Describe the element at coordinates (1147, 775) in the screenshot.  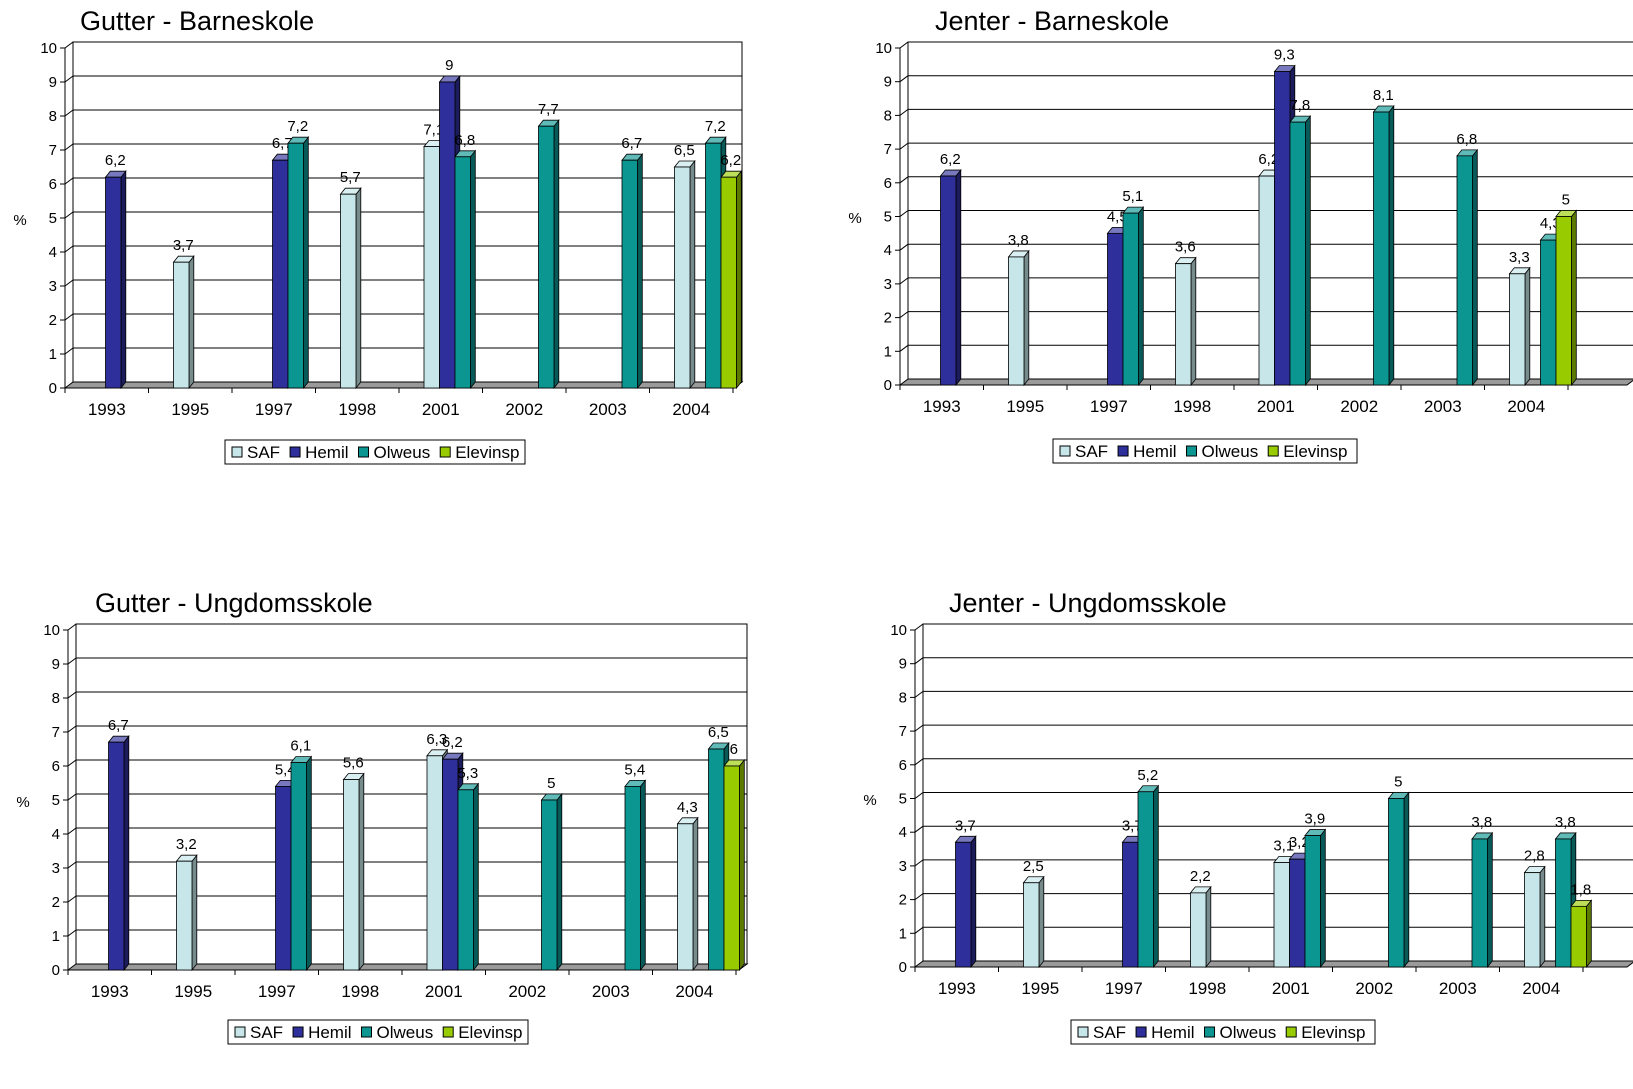
I see `data-label: 5,2` at that location.